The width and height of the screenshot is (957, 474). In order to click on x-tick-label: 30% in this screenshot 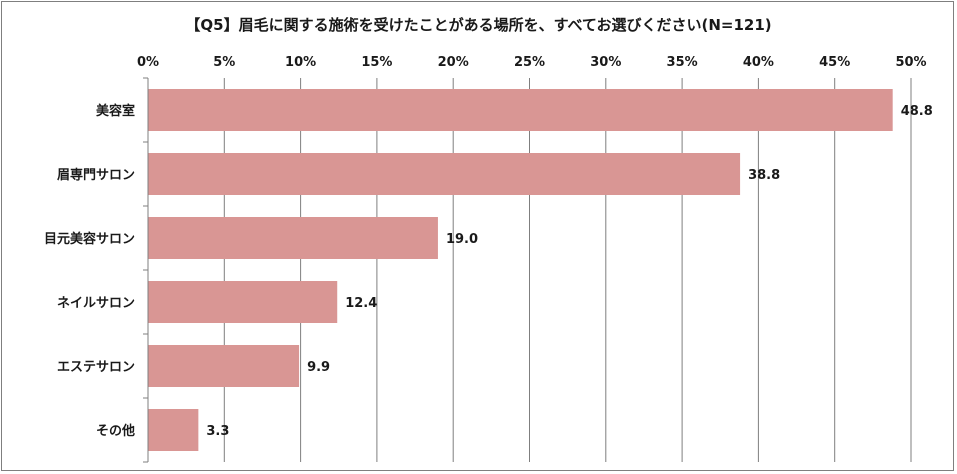, I will do `click(605, 62)`.